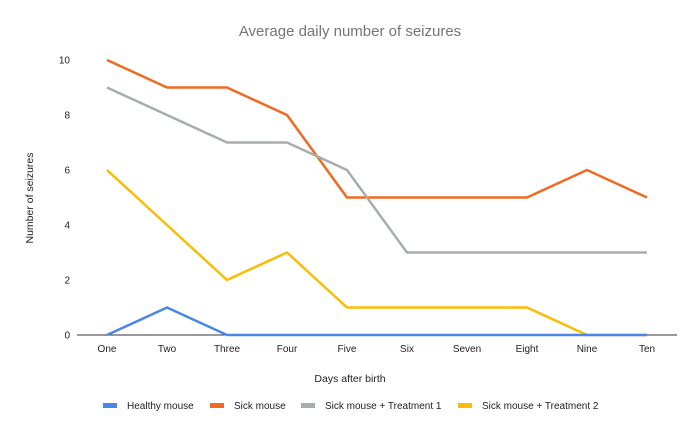  What do you see at coordinates (160, 406) in the screenshot?
I see `legend-label: Healthy mouse` at bounding box center [160, 406].